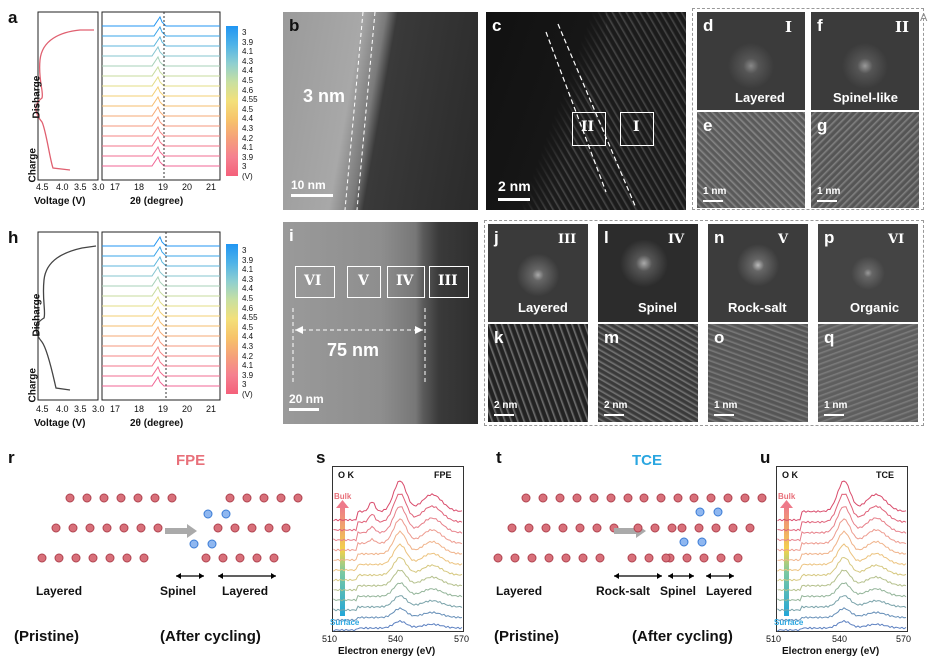 The image size is (930, 666). I want to click on xrd-xtick: 21, so click(211, 187).